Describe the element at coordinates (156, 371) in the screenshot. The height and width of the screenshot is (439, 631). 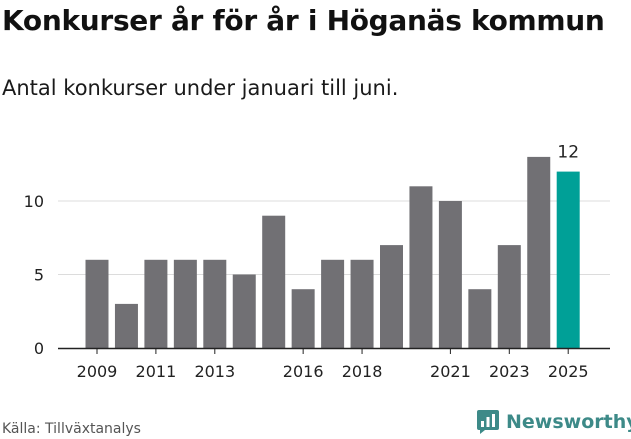
I see `x-tick-label: 2011` at that location.